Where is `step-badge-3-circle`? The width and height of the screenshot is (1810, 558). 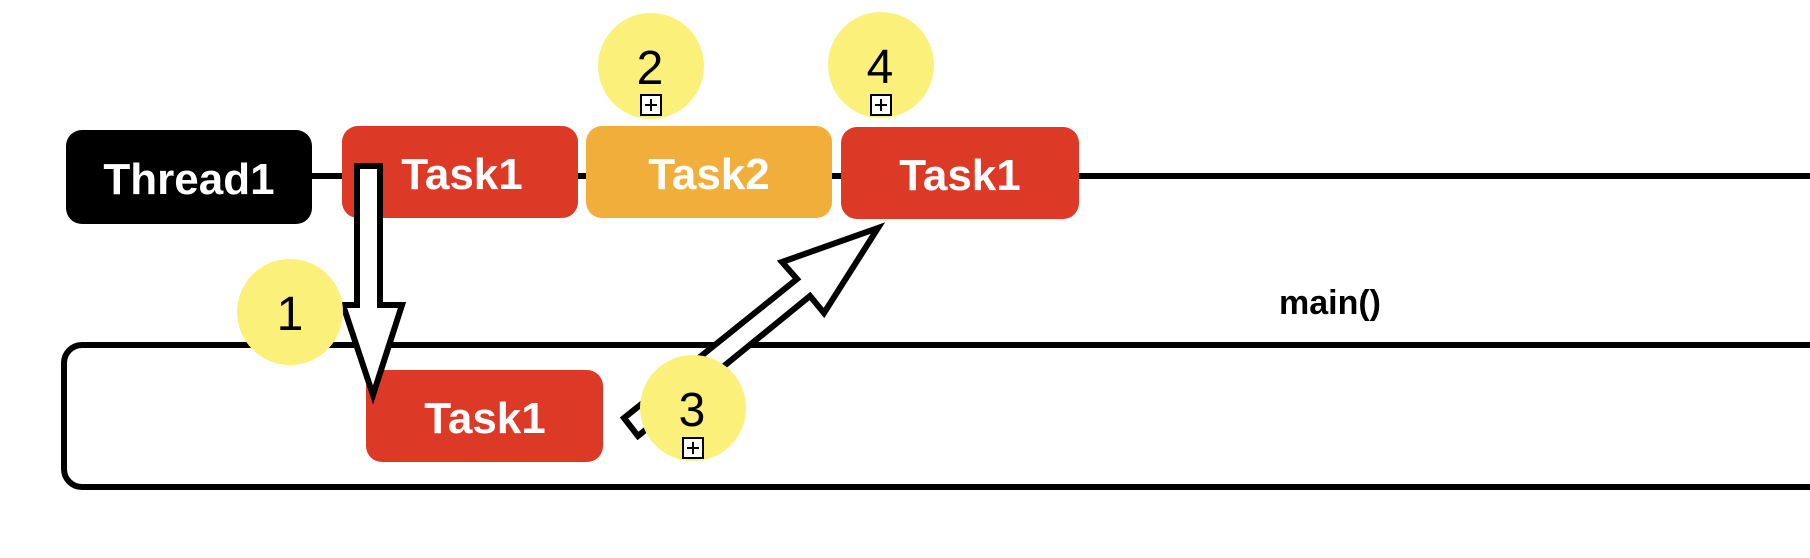
step-badge-3-circle is located at coordinates (693, 408).